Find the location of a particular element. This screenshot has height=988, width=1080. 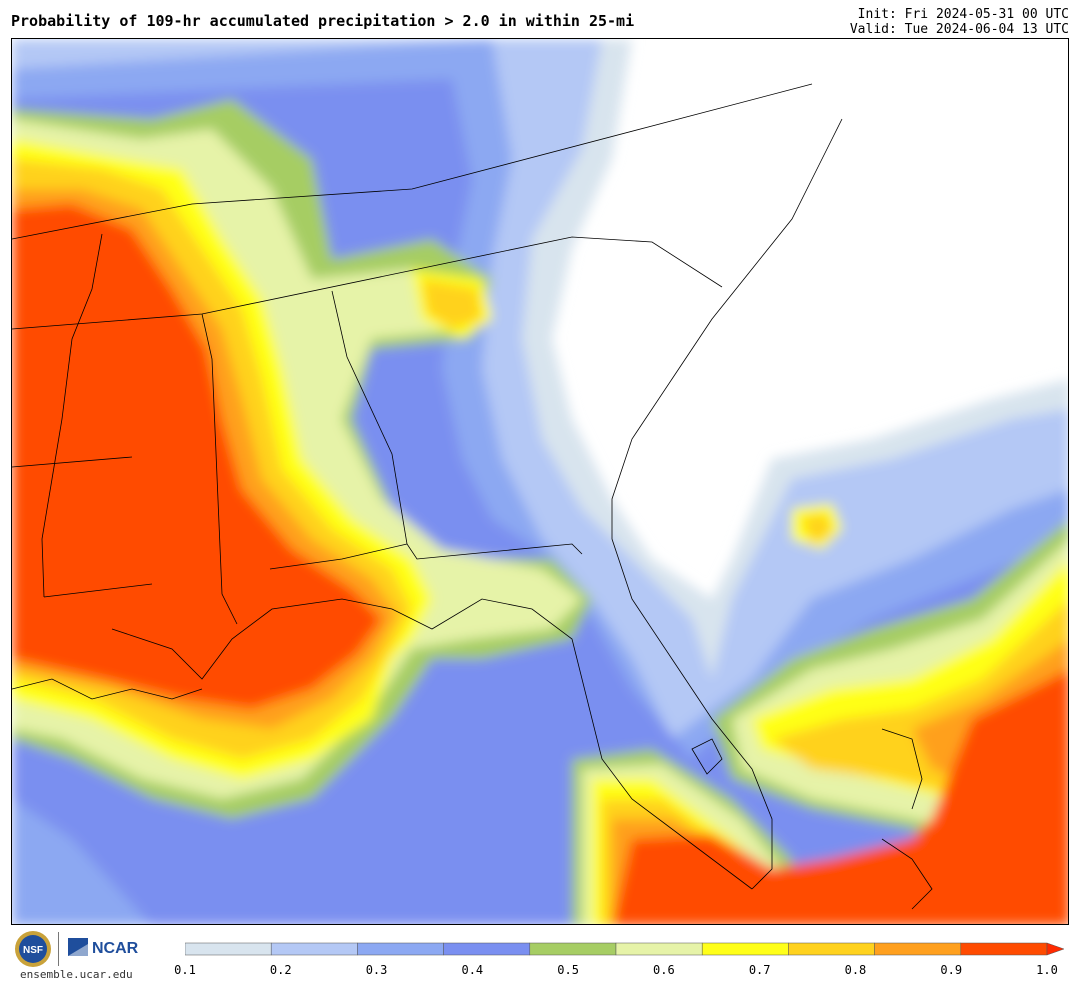

init-time: Init: Fri 2024-05-31 00 UTC is located at coordinates (963, 14).